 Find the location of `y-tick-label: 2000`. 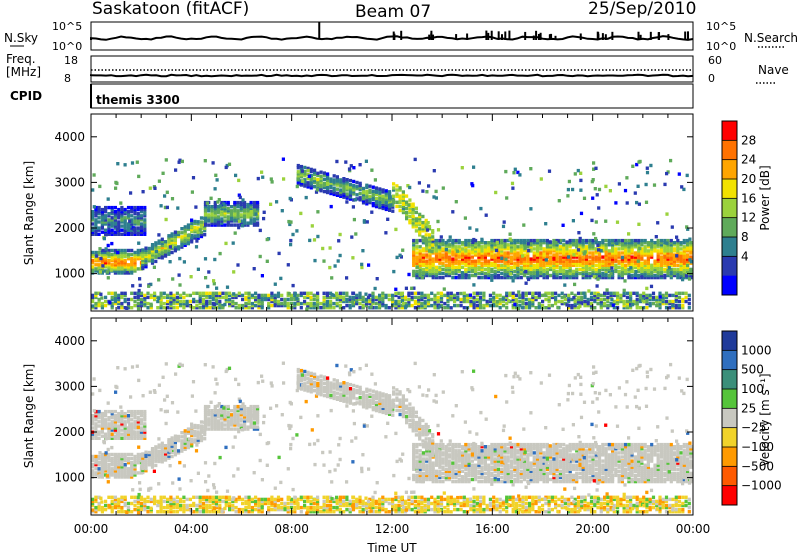

y-tick-label: 2000 is located at coordinates (69, 228).